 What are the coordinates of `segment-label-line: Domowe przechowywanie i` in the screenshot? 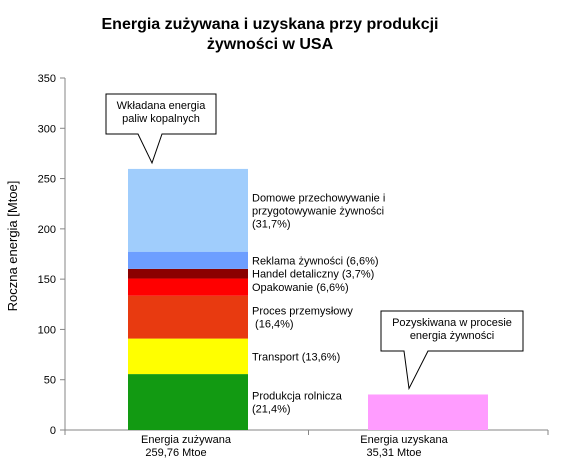 It's located at (318, 198).